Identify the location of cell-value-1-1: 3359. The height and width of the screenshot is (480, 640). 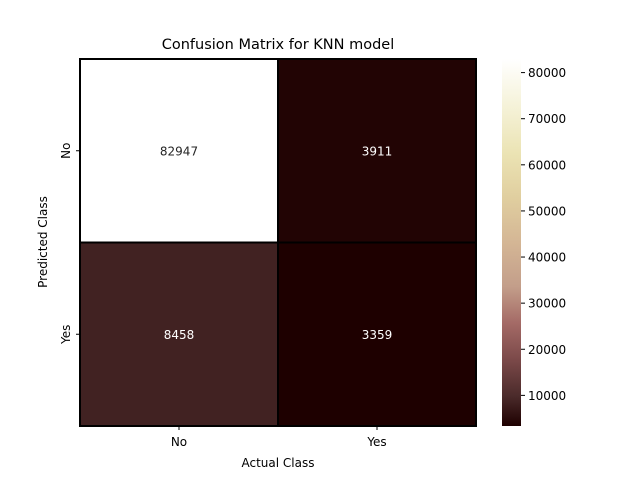
(377, 335).